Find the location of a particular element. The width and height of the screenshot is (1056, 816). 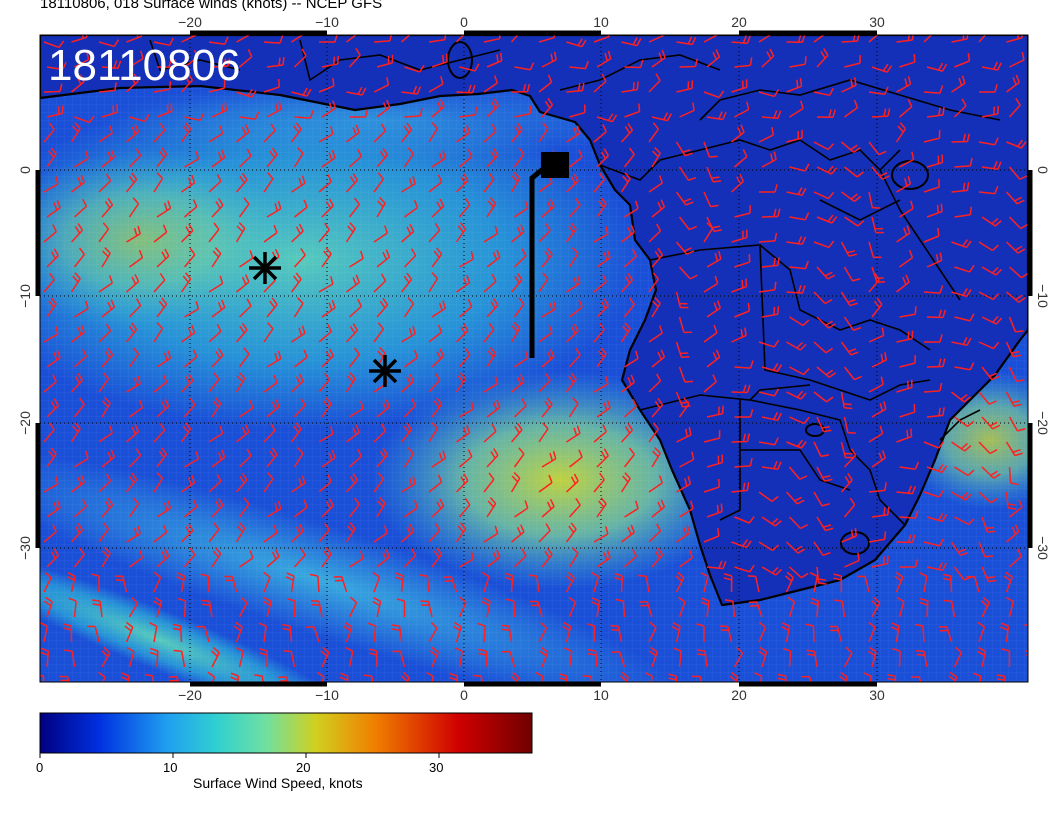

lesotho-outline is located at coordinates (855, 543).